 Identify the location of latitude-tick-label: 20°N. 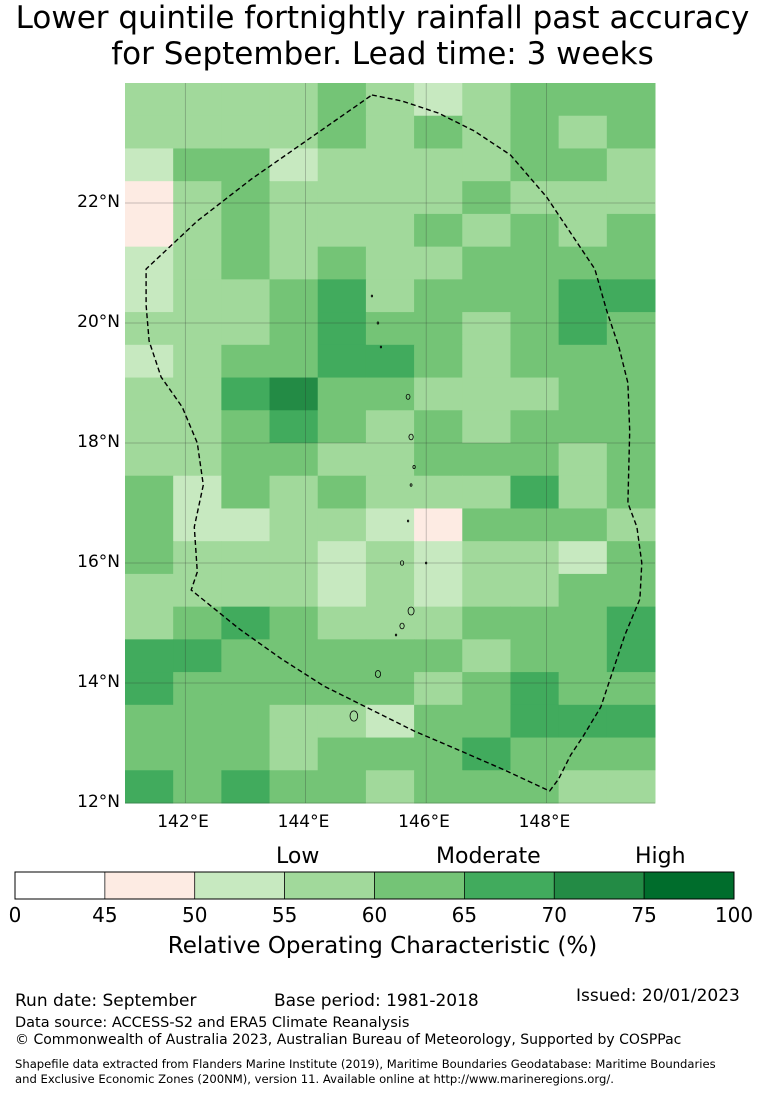
(98, 322).